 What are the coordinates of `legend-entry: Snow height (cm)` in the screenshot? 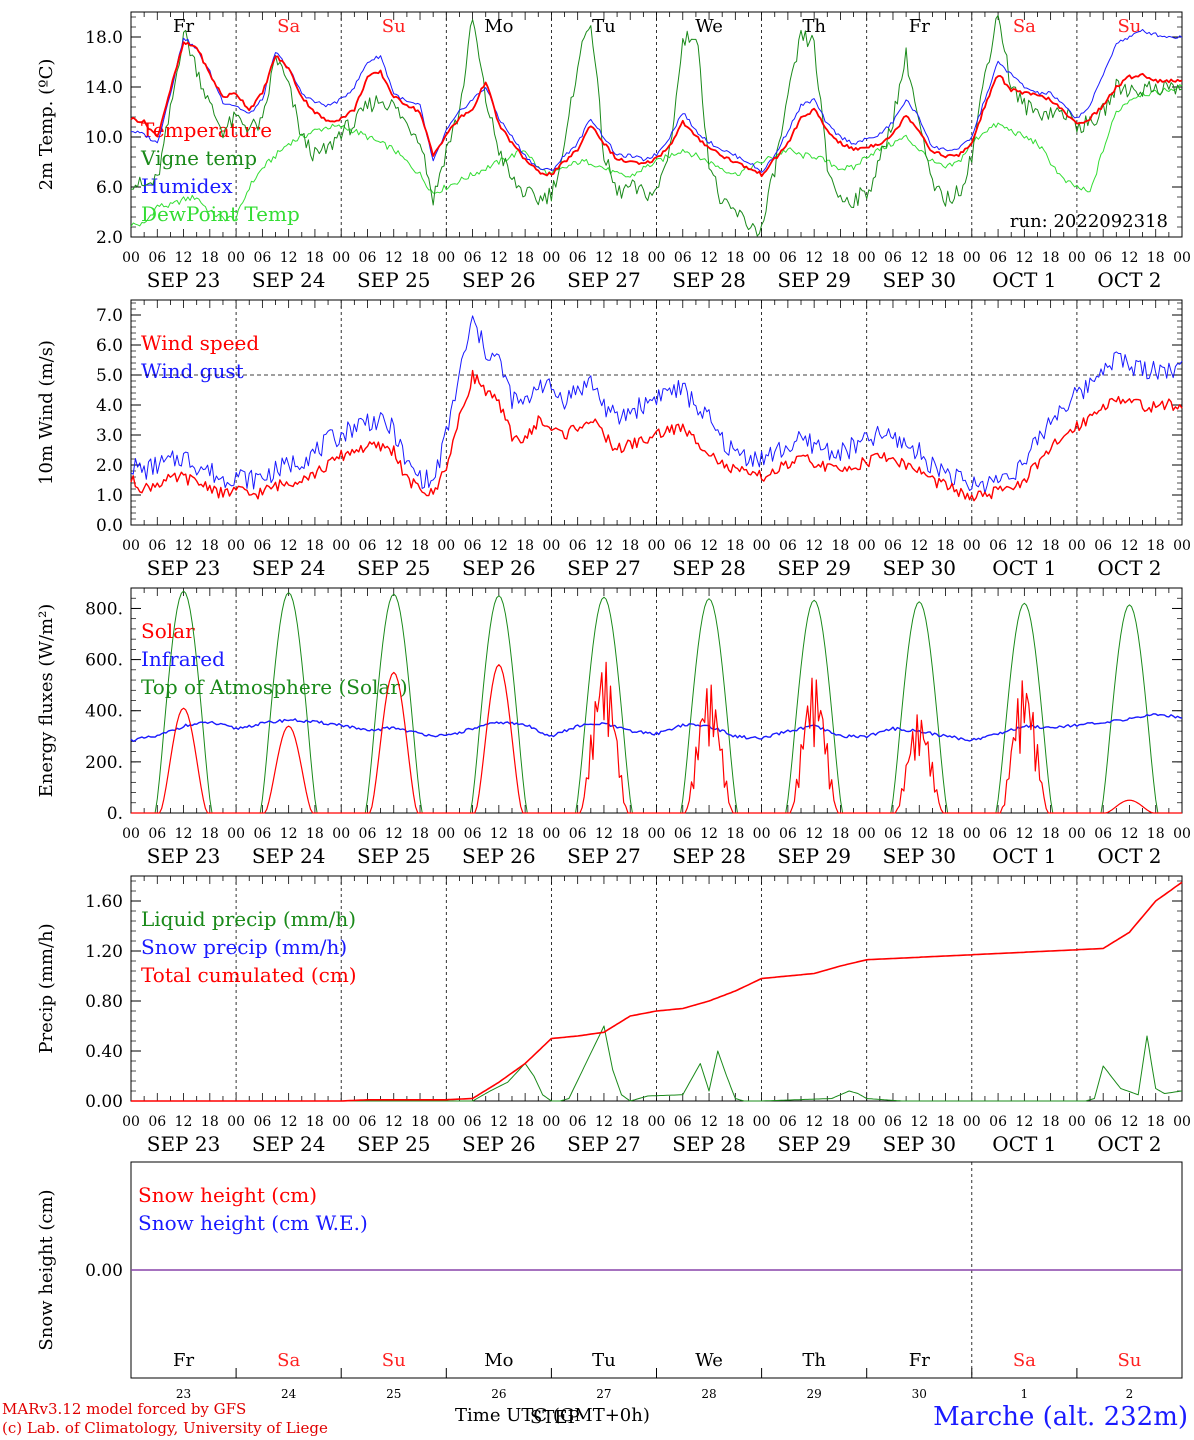 It's located at (227, 1195).